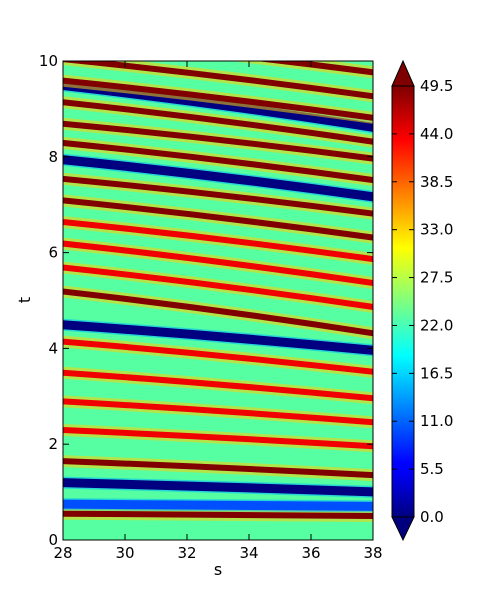 Image resolution: width=500 pixels, height=600 pixels. Describe the element at coordinates (53, 444) in the screenshot. I see `y-tick-label: 2` at that location.